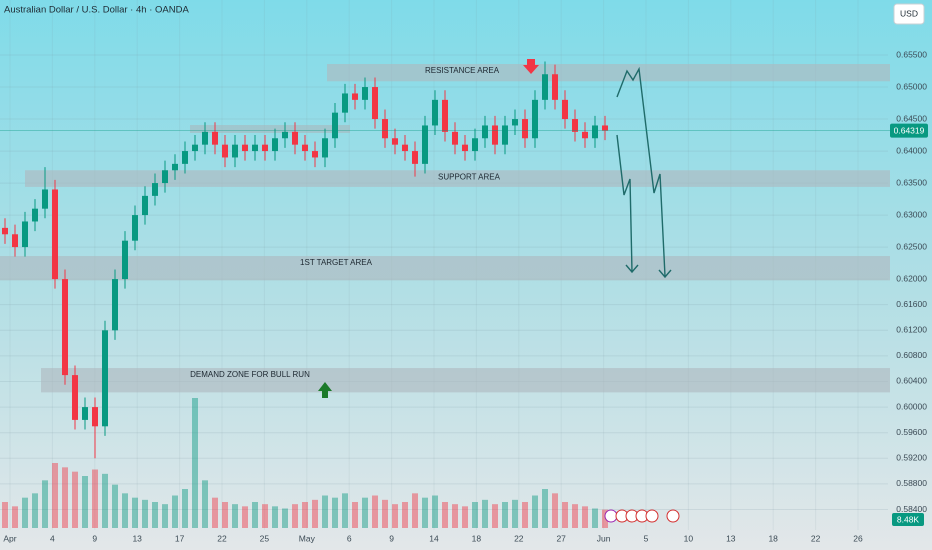 The width and height of the screenshot is (932, 550). I want to click on x-tick-label: 25, so click(265, 538).